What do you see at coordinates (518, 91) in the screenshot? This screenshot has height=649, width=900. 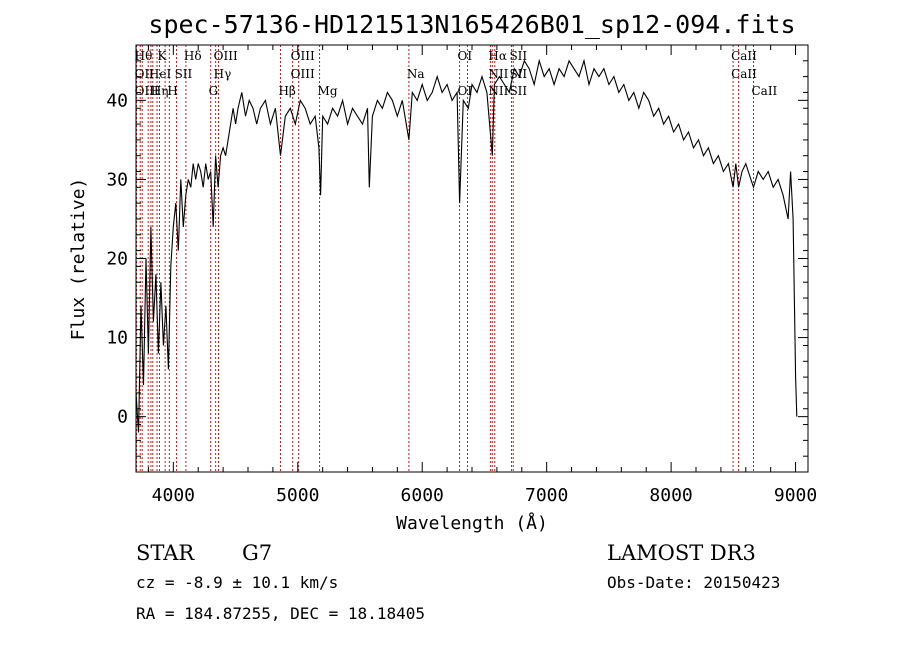 I see `line-label-bot-25: SII` at bounding box center [518, 91].